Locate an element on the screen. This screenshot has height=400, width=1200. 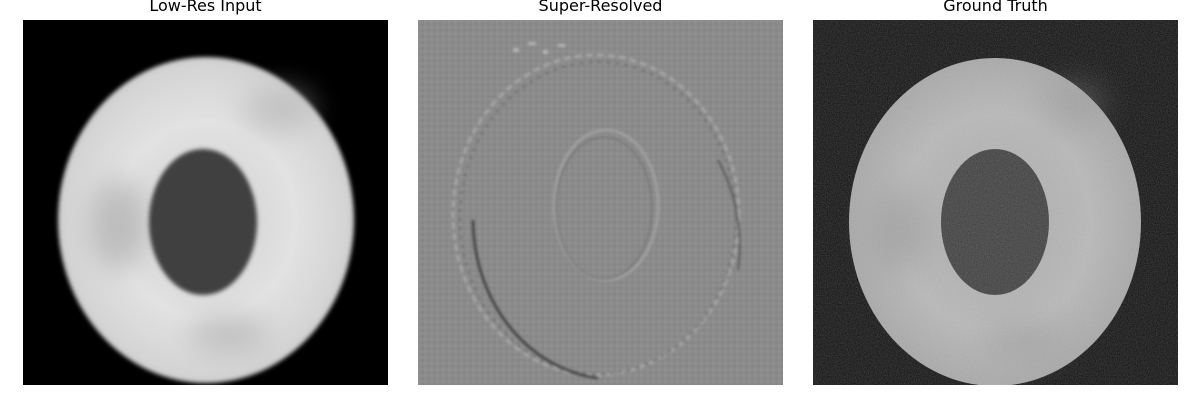
panel-title: Super-Resolved is located at coordinates (600, 7).